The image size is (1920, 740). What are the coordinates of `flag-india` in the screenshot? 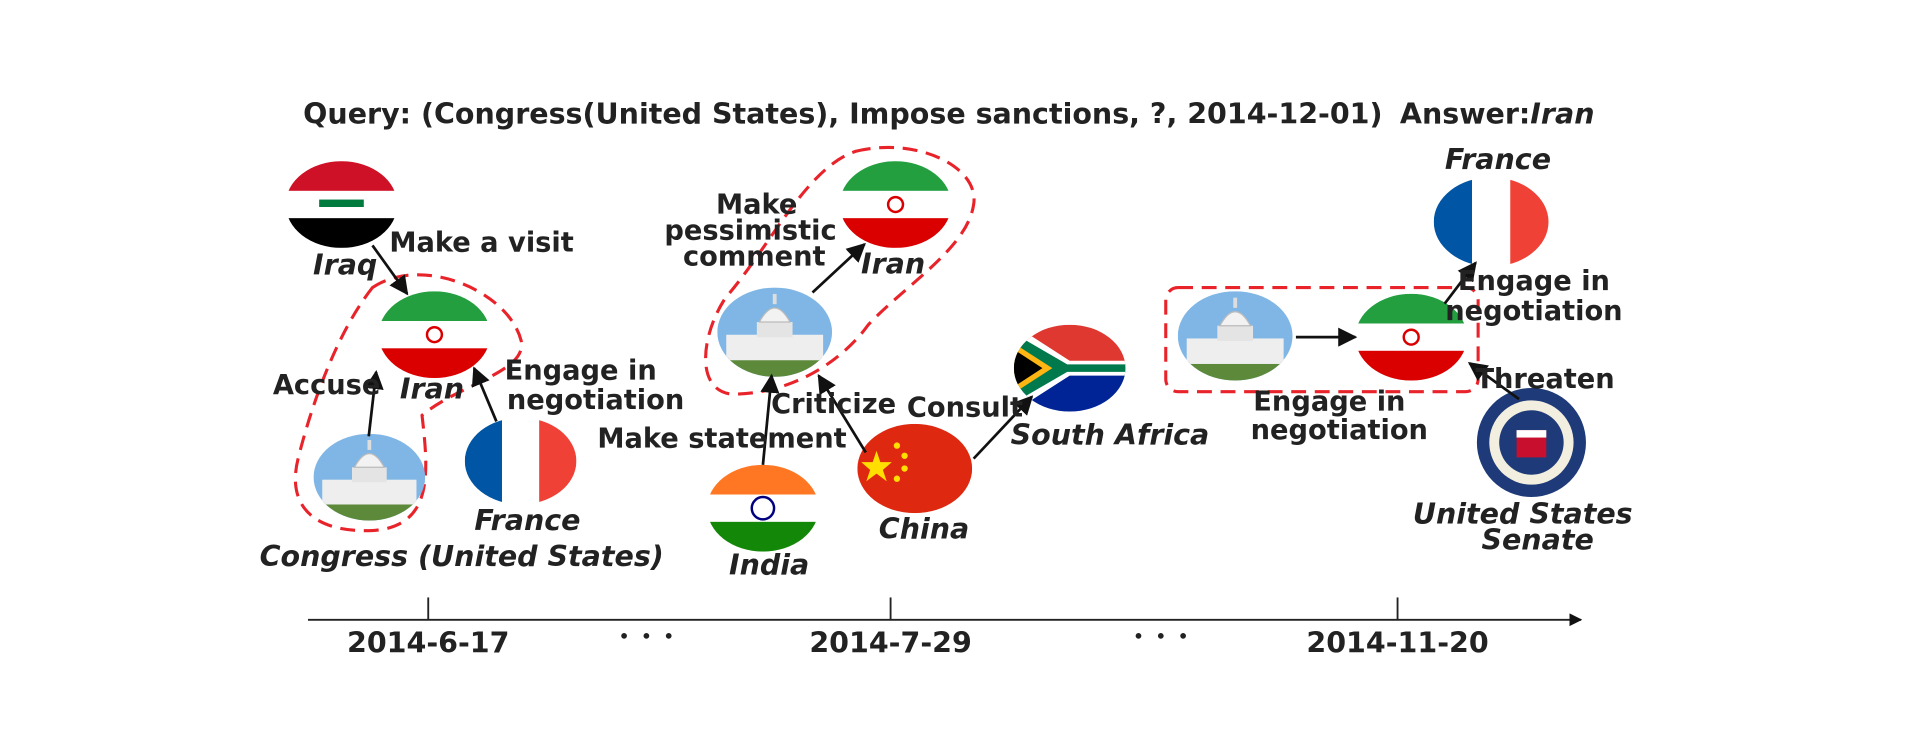 It's located at (763, 508).